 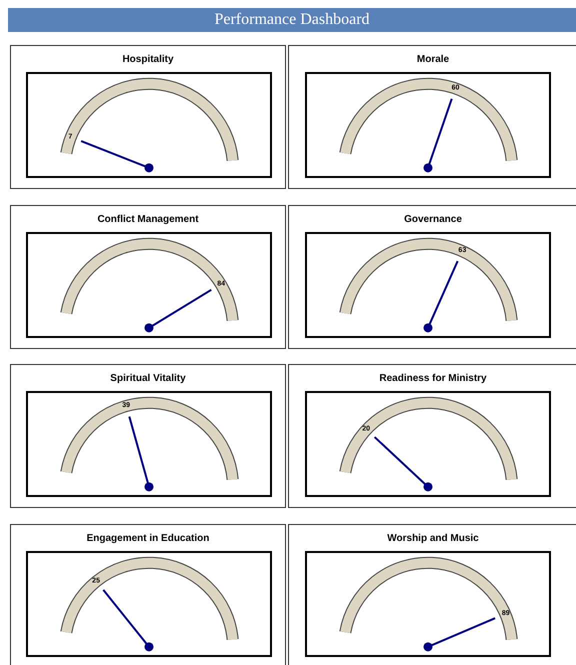 I want to click on text: Performance Dashboard, so click(x=292, y=20).